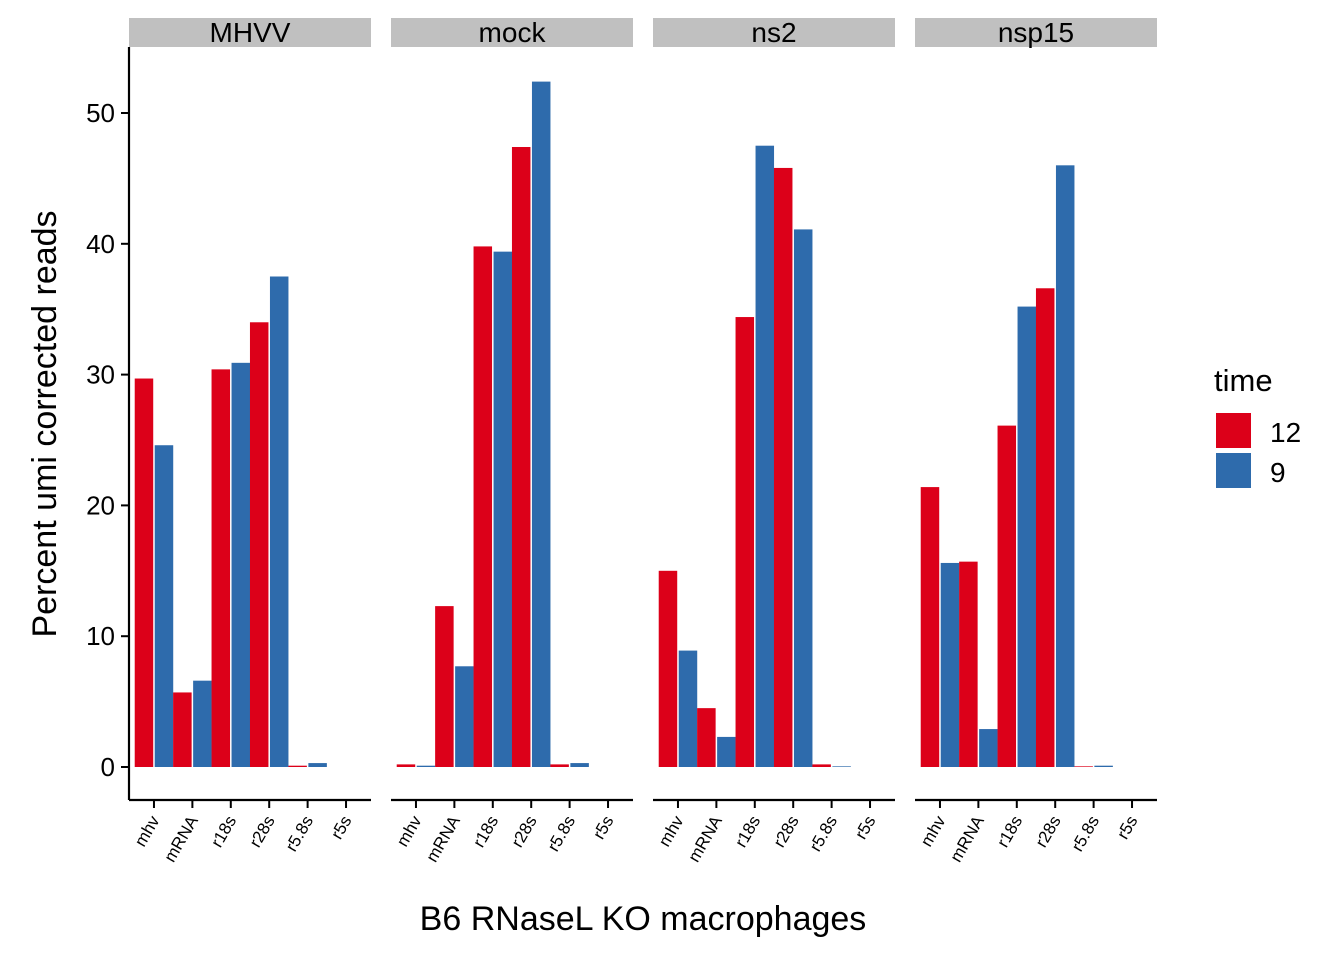 The height and width of the screenshot is (960, 1344). What do you see at coordinates (45, 423) in the screenshot?
I see `y-axis-title: Percent umi corrected reads` at bounding box center [45, 423].